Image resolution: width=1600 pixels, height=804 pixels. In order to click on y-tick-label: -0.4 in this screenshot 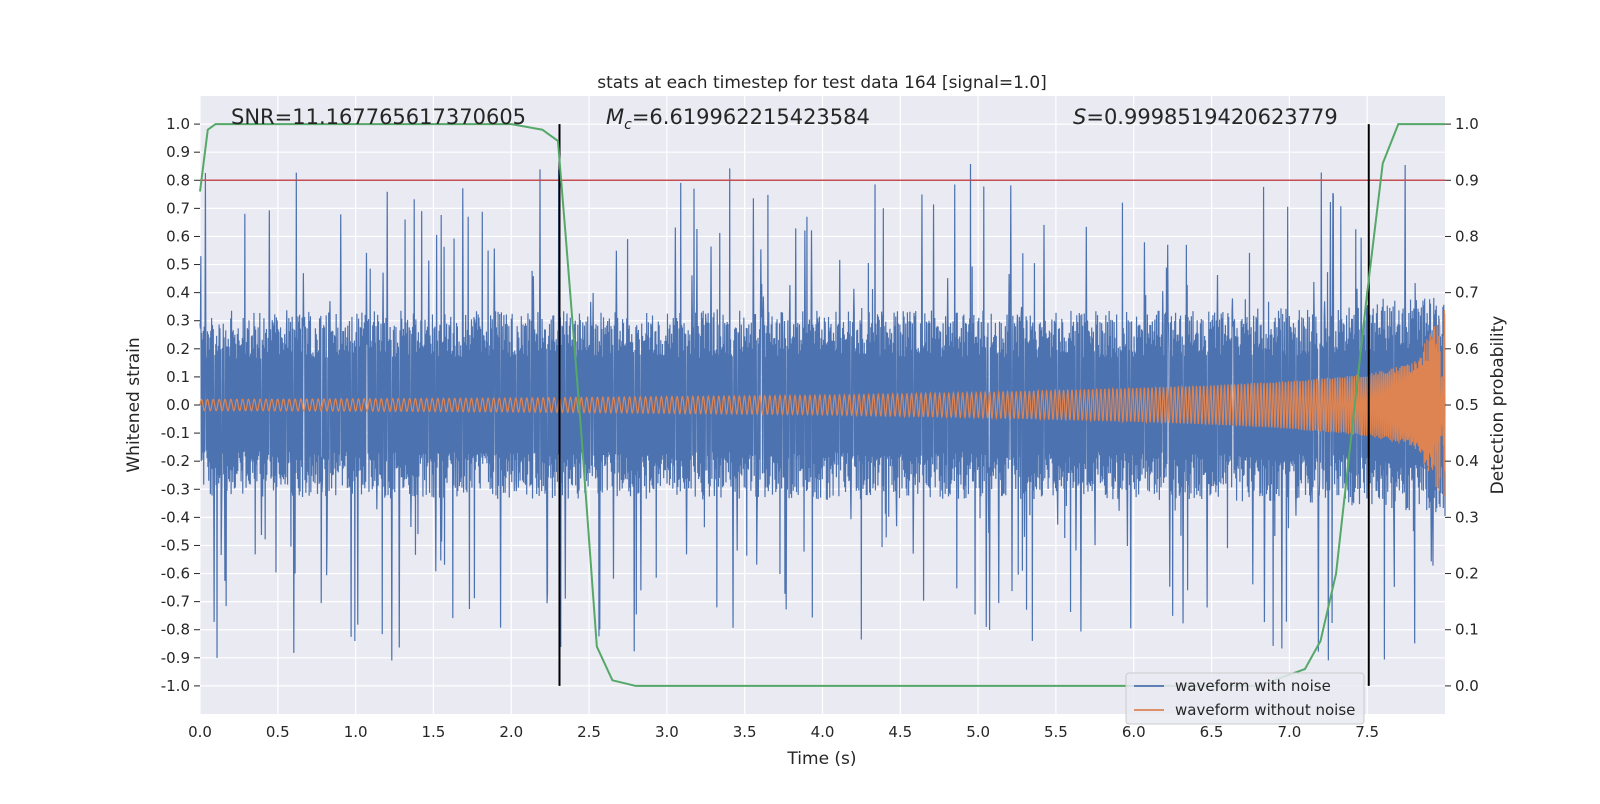, I will do `click(175, 517)`.